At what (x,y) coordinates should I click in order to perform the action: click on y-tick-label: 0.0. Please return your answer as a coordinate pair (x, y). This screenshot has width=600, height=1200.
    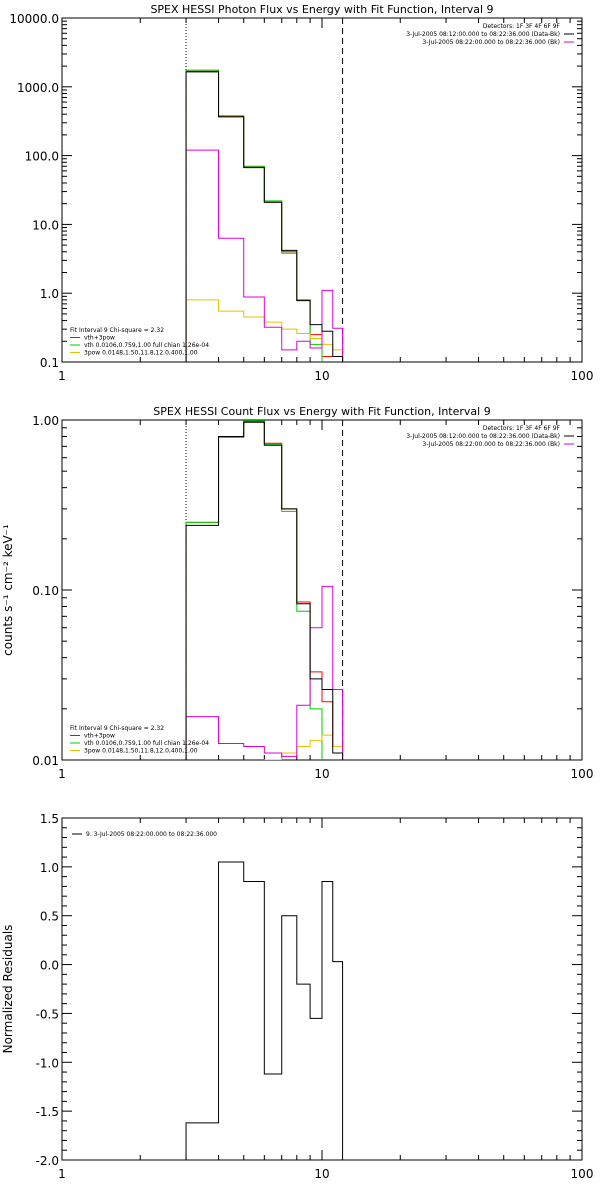
    Looking at the image, I should click on (49, 966).